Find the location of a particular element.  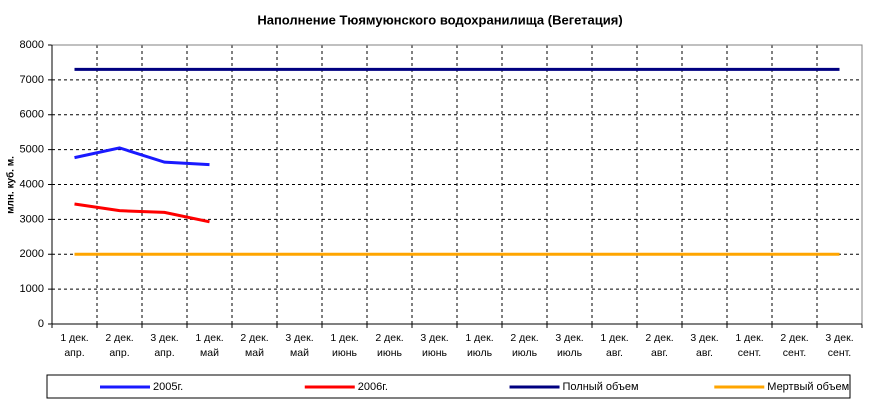

x-tick-label: 1 дек. сент. is located at coordinates (749, 345).